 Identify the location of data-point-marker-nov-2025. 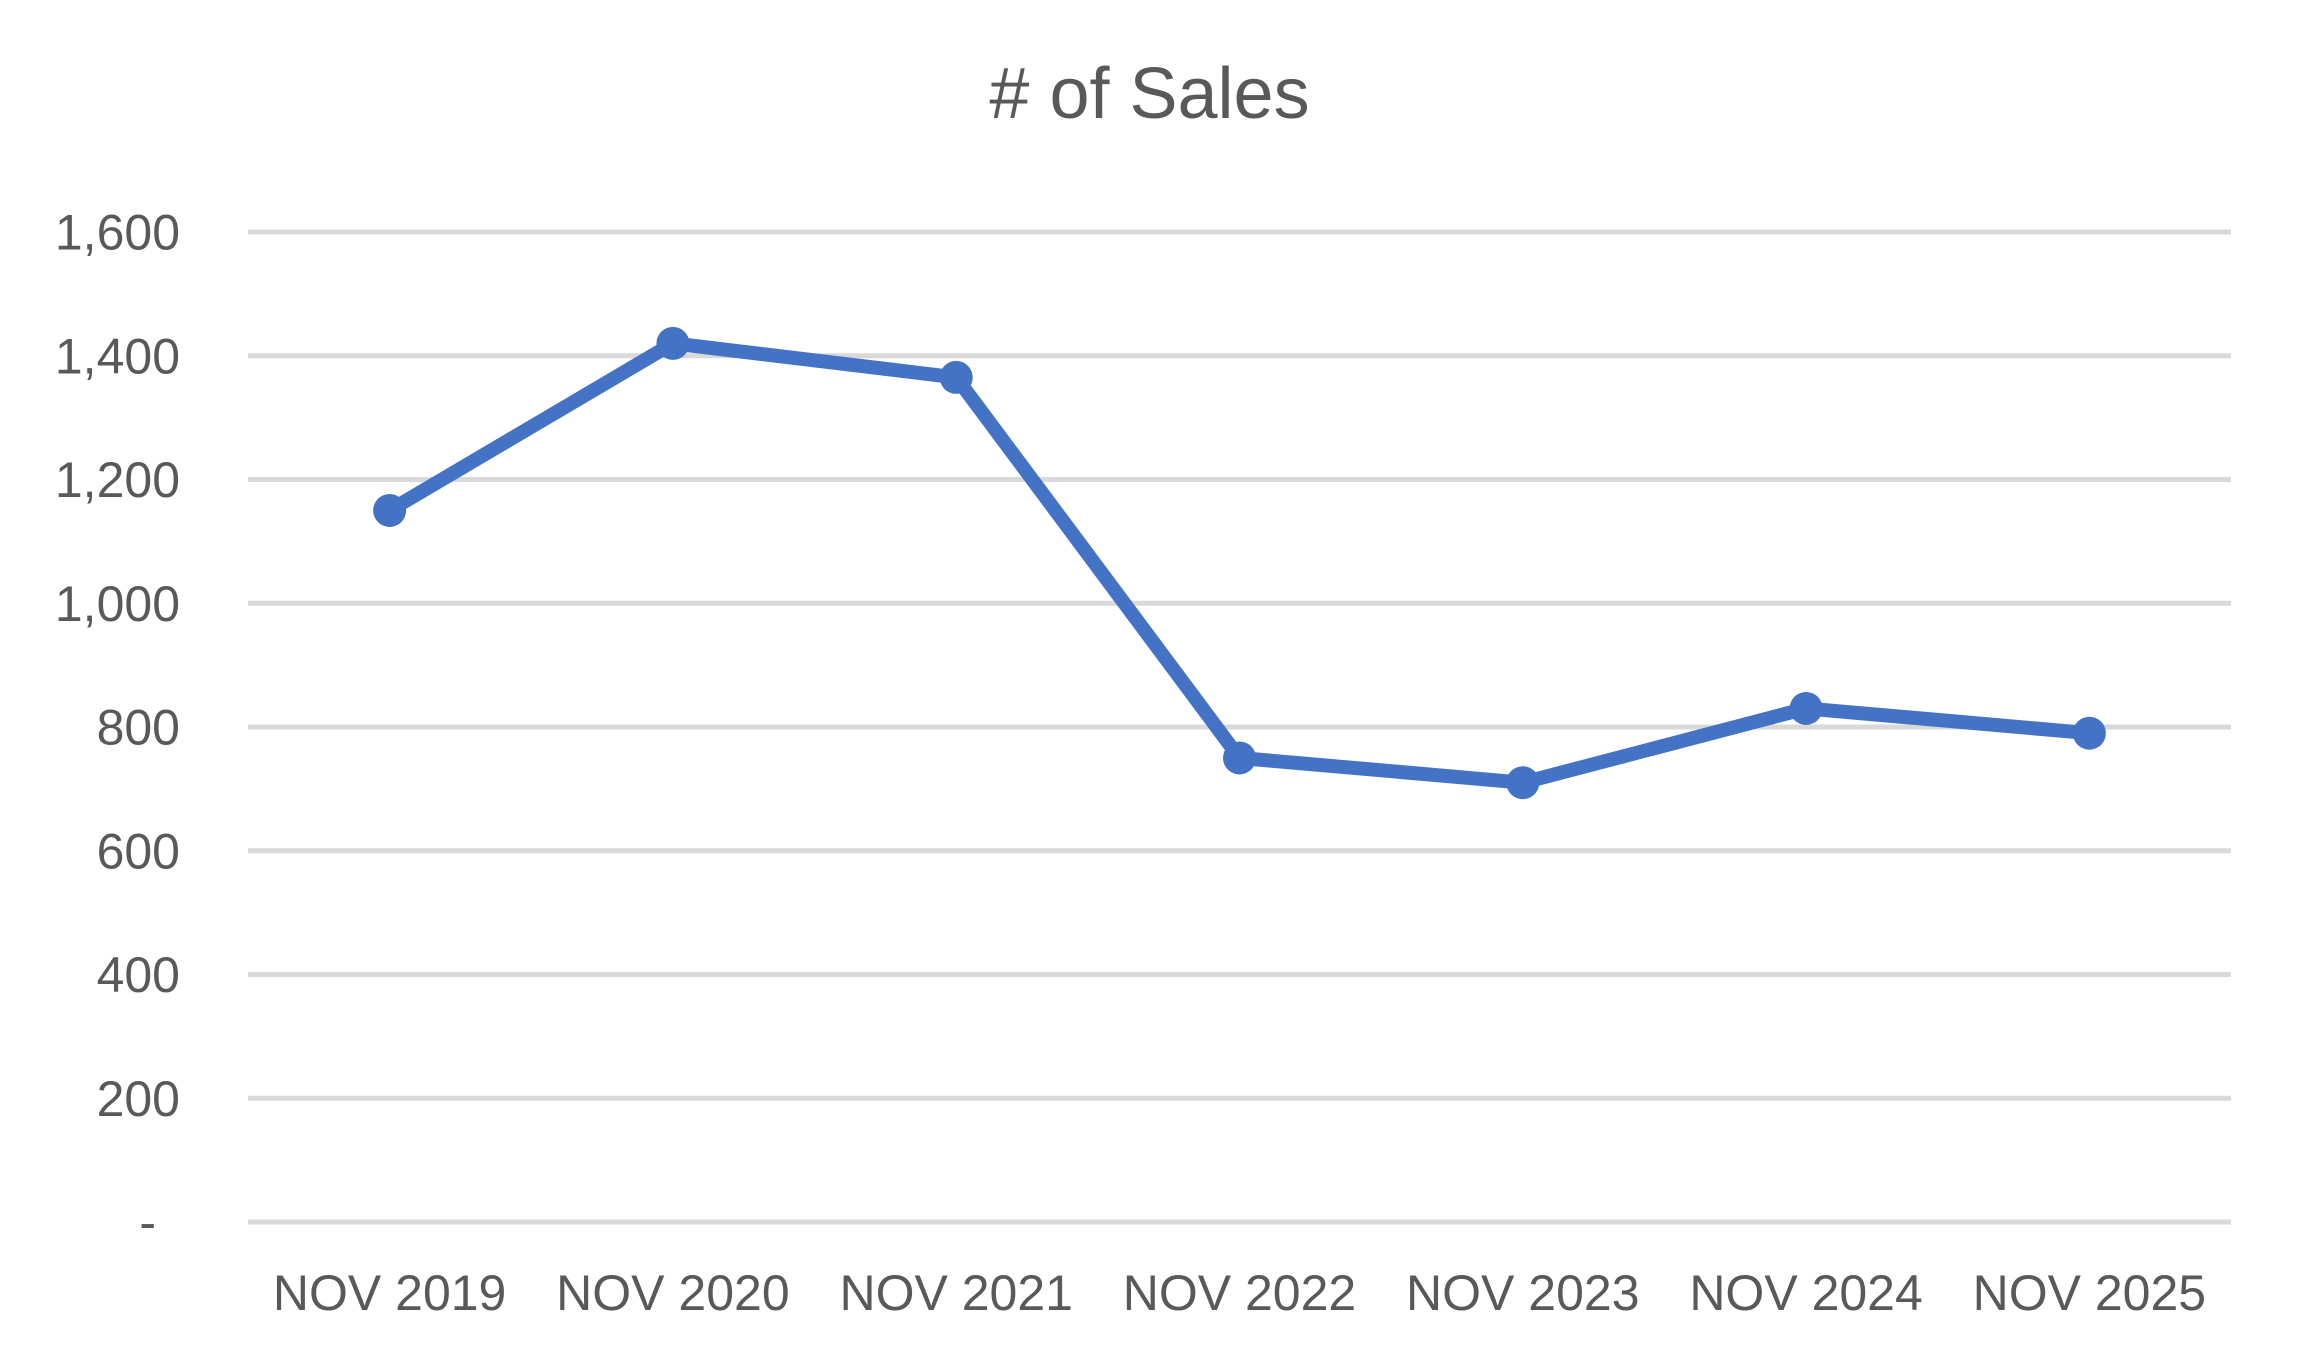
(2089, 733).